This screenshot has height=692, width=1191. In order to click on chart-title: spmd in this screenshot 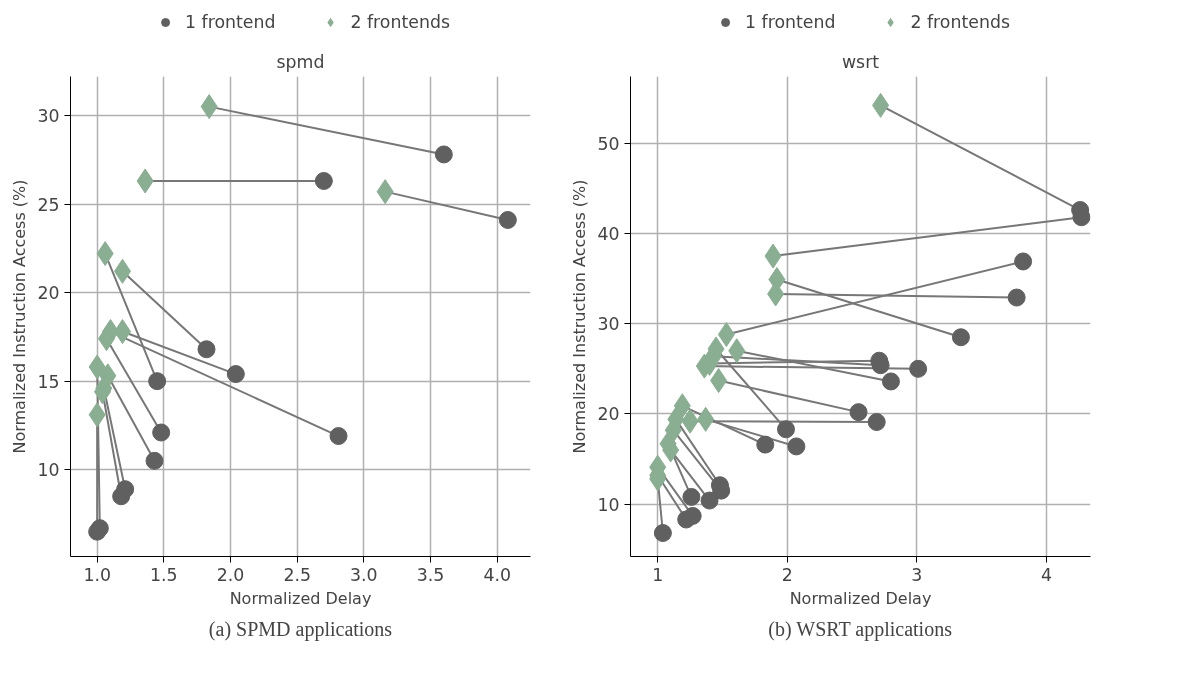, I will do `click(300, 61)`.